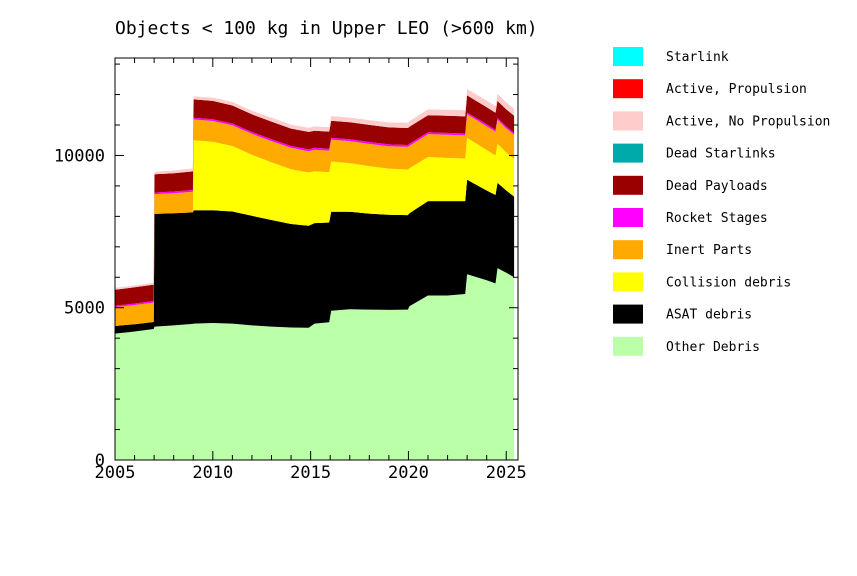 This screenshot has height=576, width=857. What do you see at coordinates (709, 250) in the screenshot?
I see `legend-label: Inert Parts` at bounding box center [709, 250].